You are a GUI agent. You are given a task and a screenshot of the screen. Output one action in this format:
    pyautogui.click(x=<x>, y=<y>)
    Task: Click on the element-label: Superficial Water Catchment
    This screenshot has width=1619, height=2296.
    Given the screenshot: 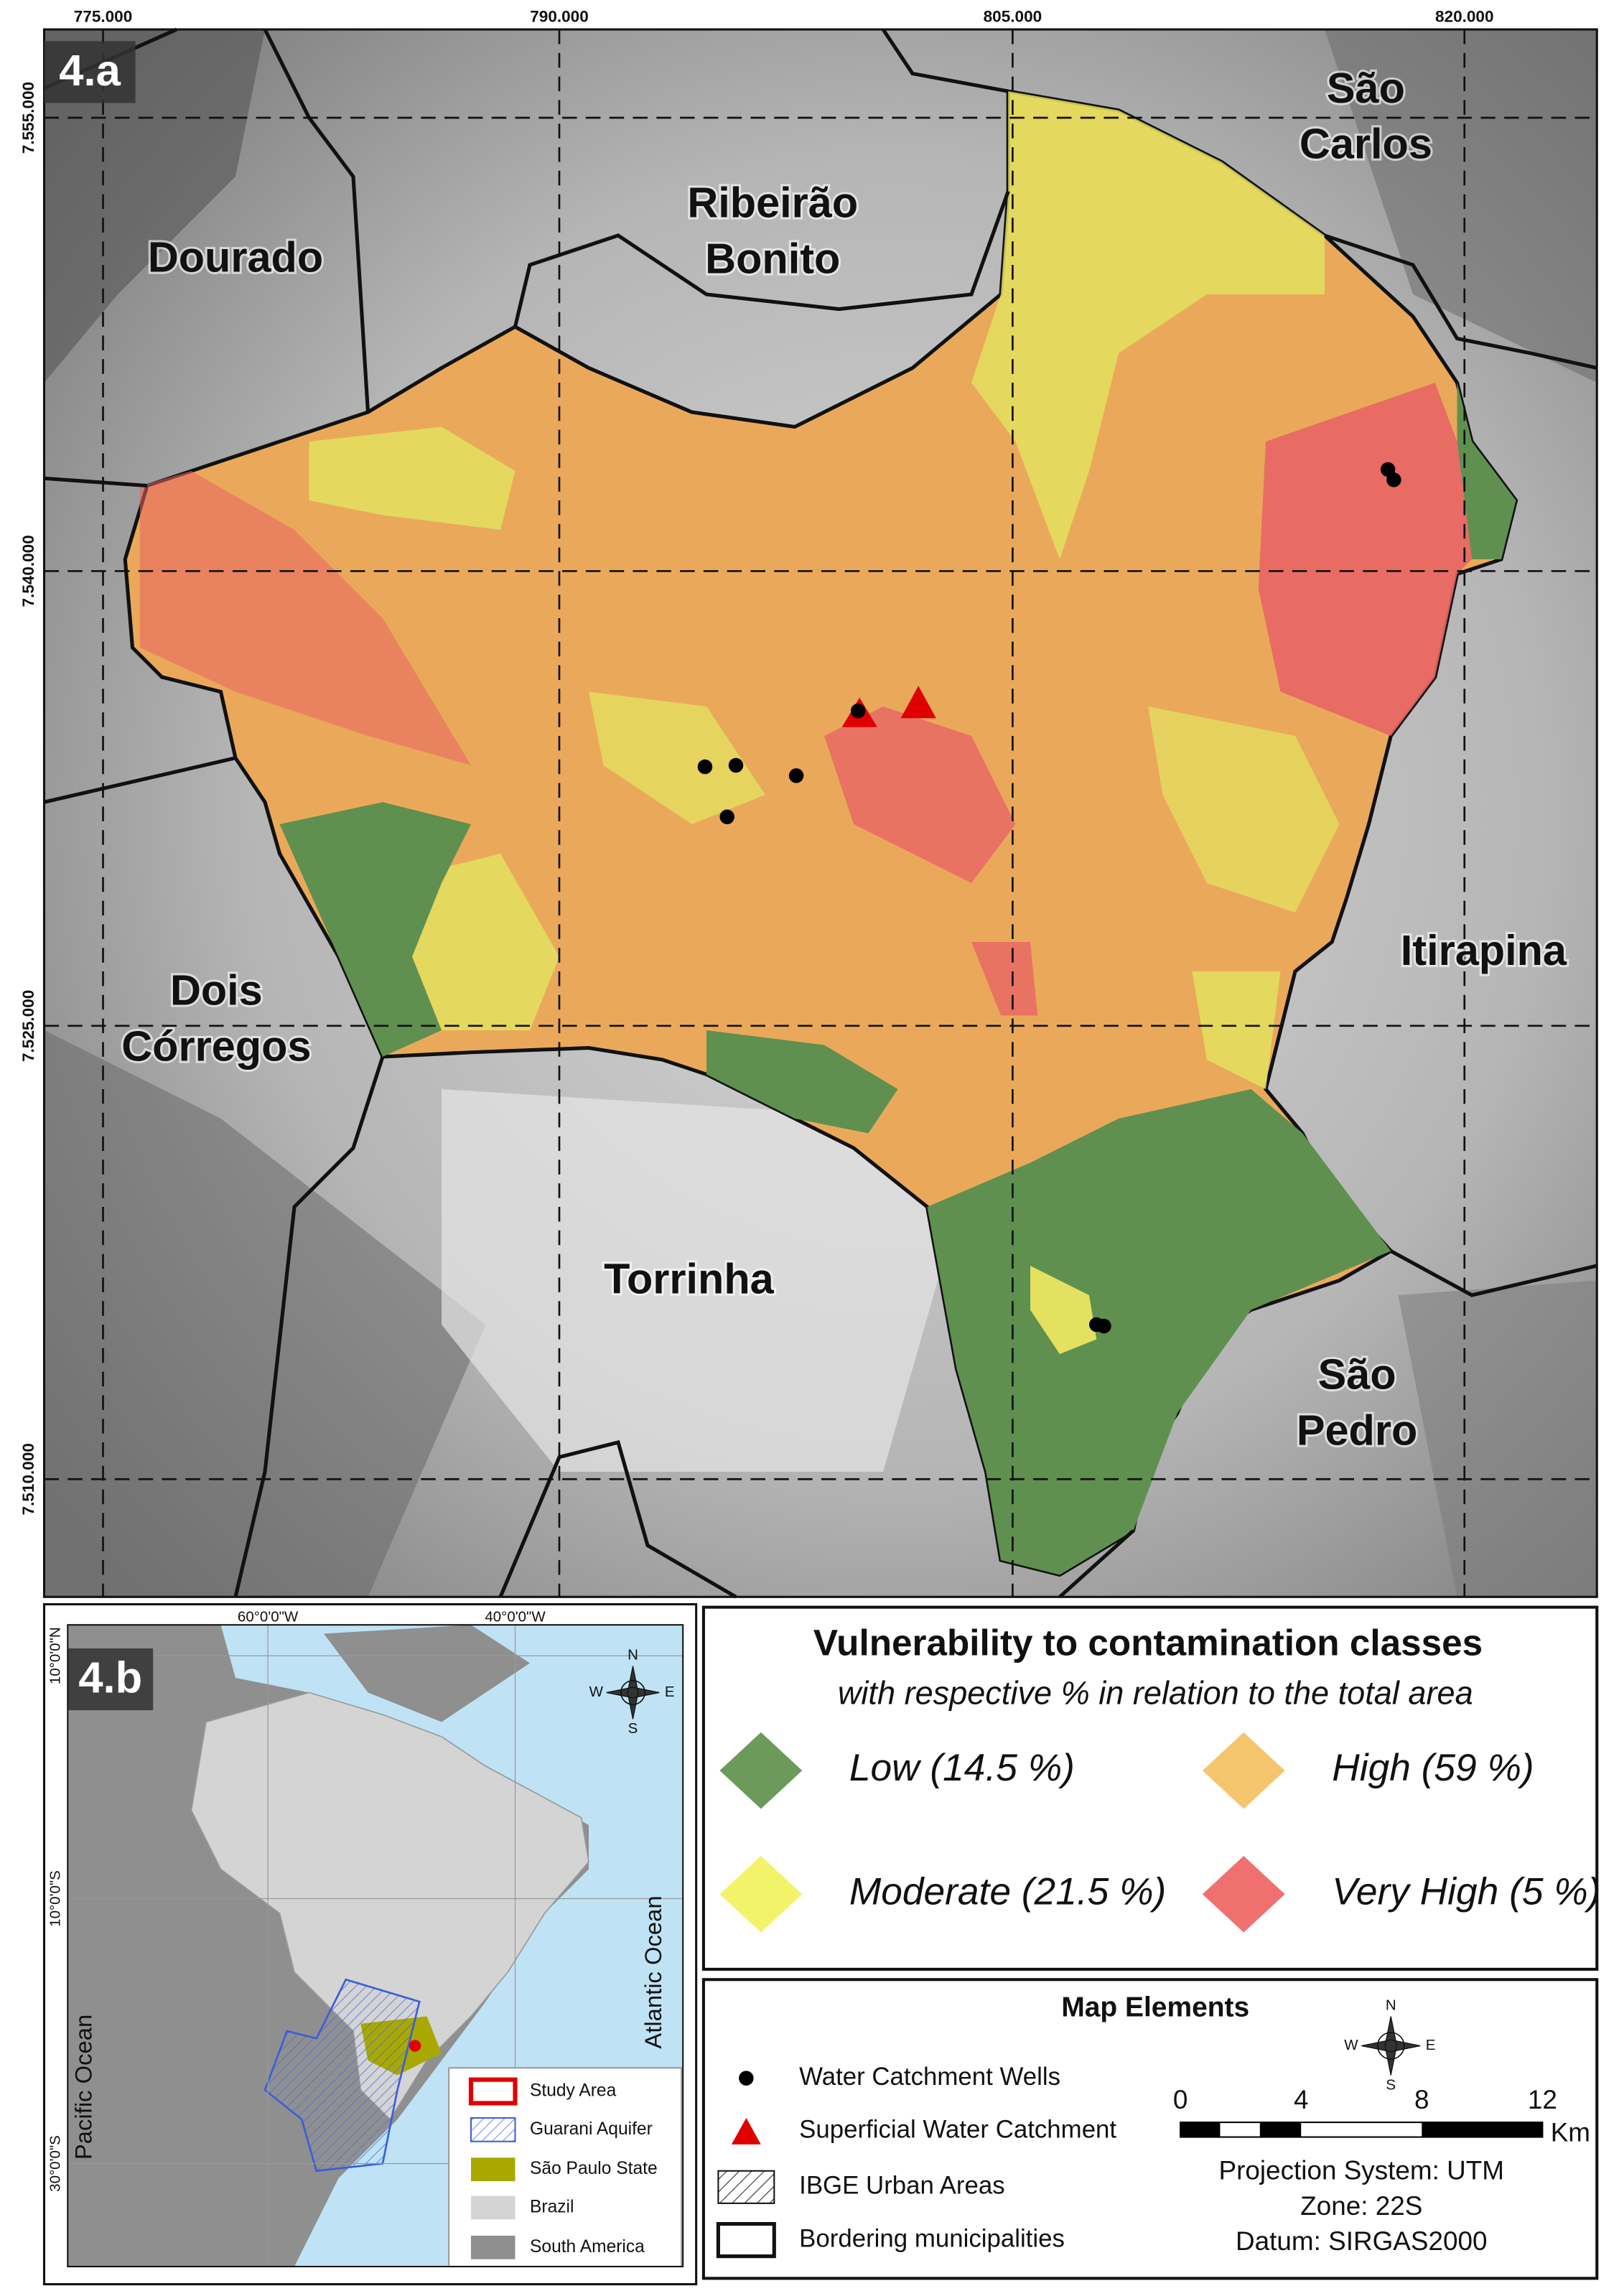 What is the action you would take?
    pyautogui.click(x=957, y=2130)
    